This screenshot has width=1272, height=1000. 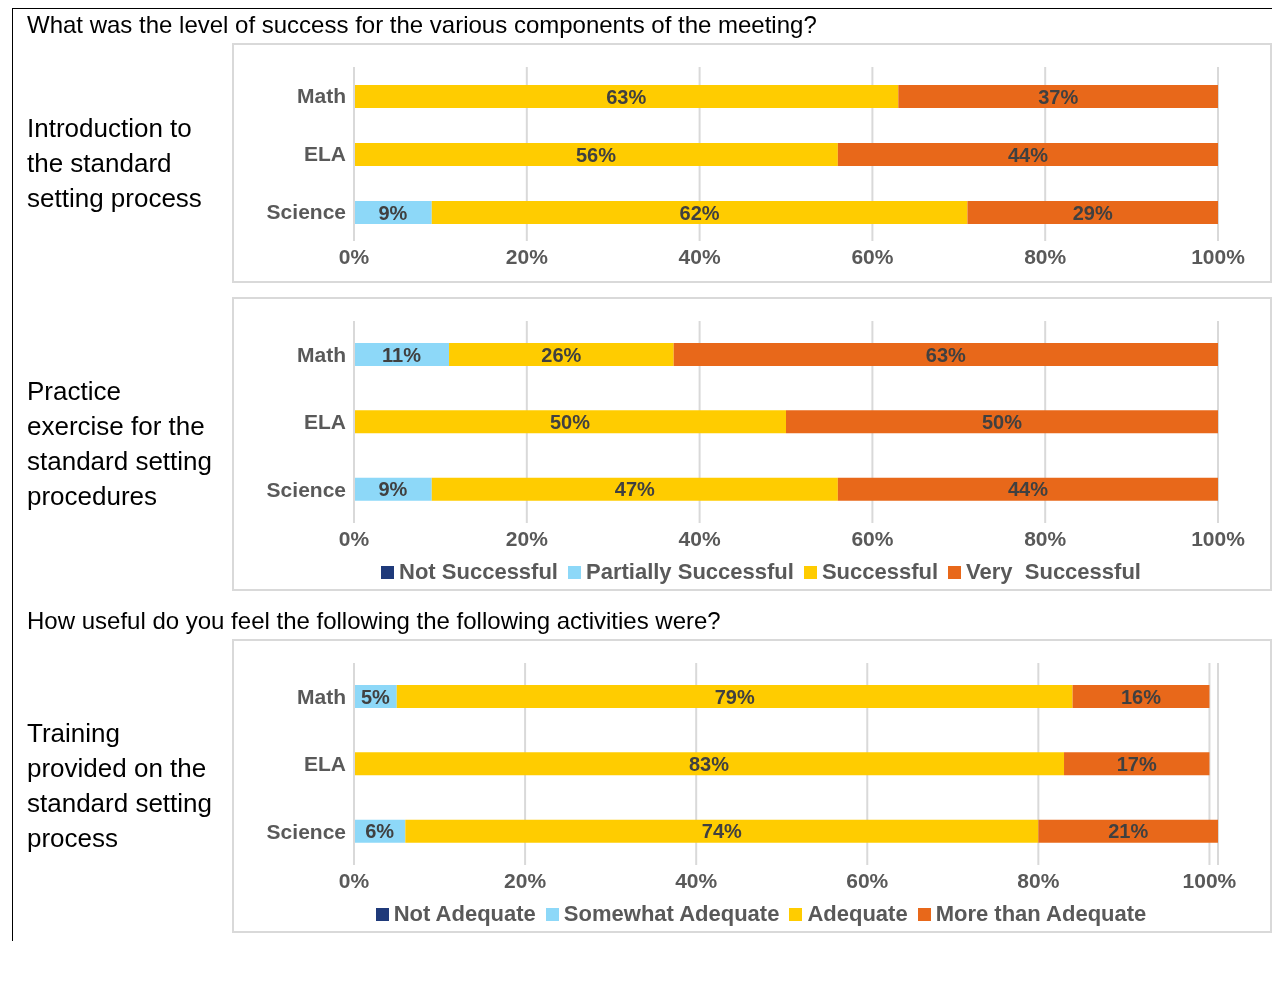 What do you see at coordinates (114, 163) in the screenshot?
I see `y-axis-title: Introduction to the standard setting process` at bounding box center [114, 163].